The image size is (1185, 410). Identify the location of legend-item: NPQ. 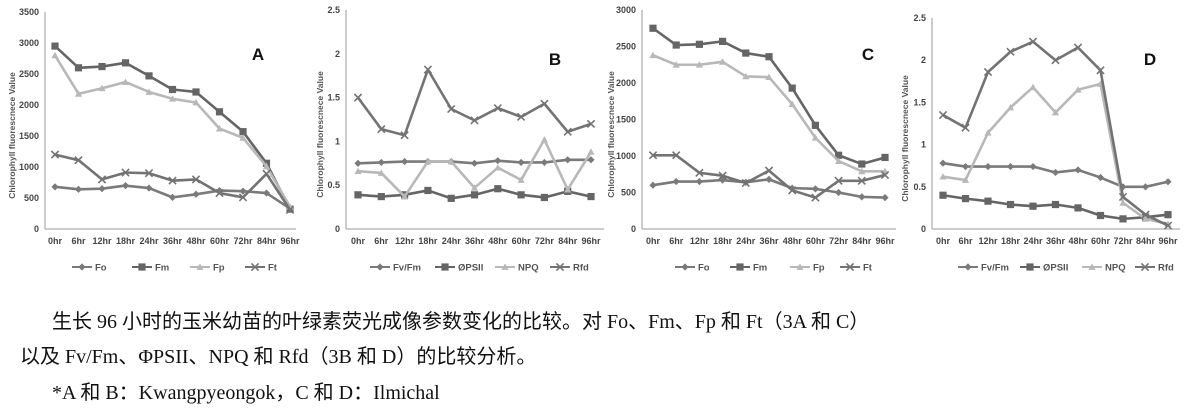
(1104, 268).